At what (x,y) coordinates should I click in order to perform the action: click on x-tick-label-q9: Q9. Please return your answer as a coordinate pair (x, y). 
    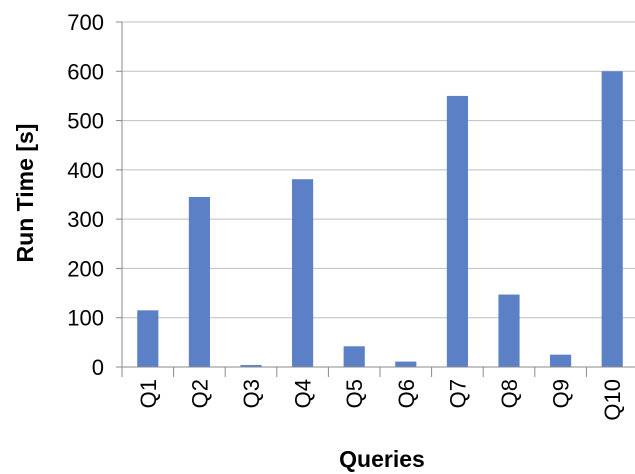
    Looking at the image, I should click on (561, 393).